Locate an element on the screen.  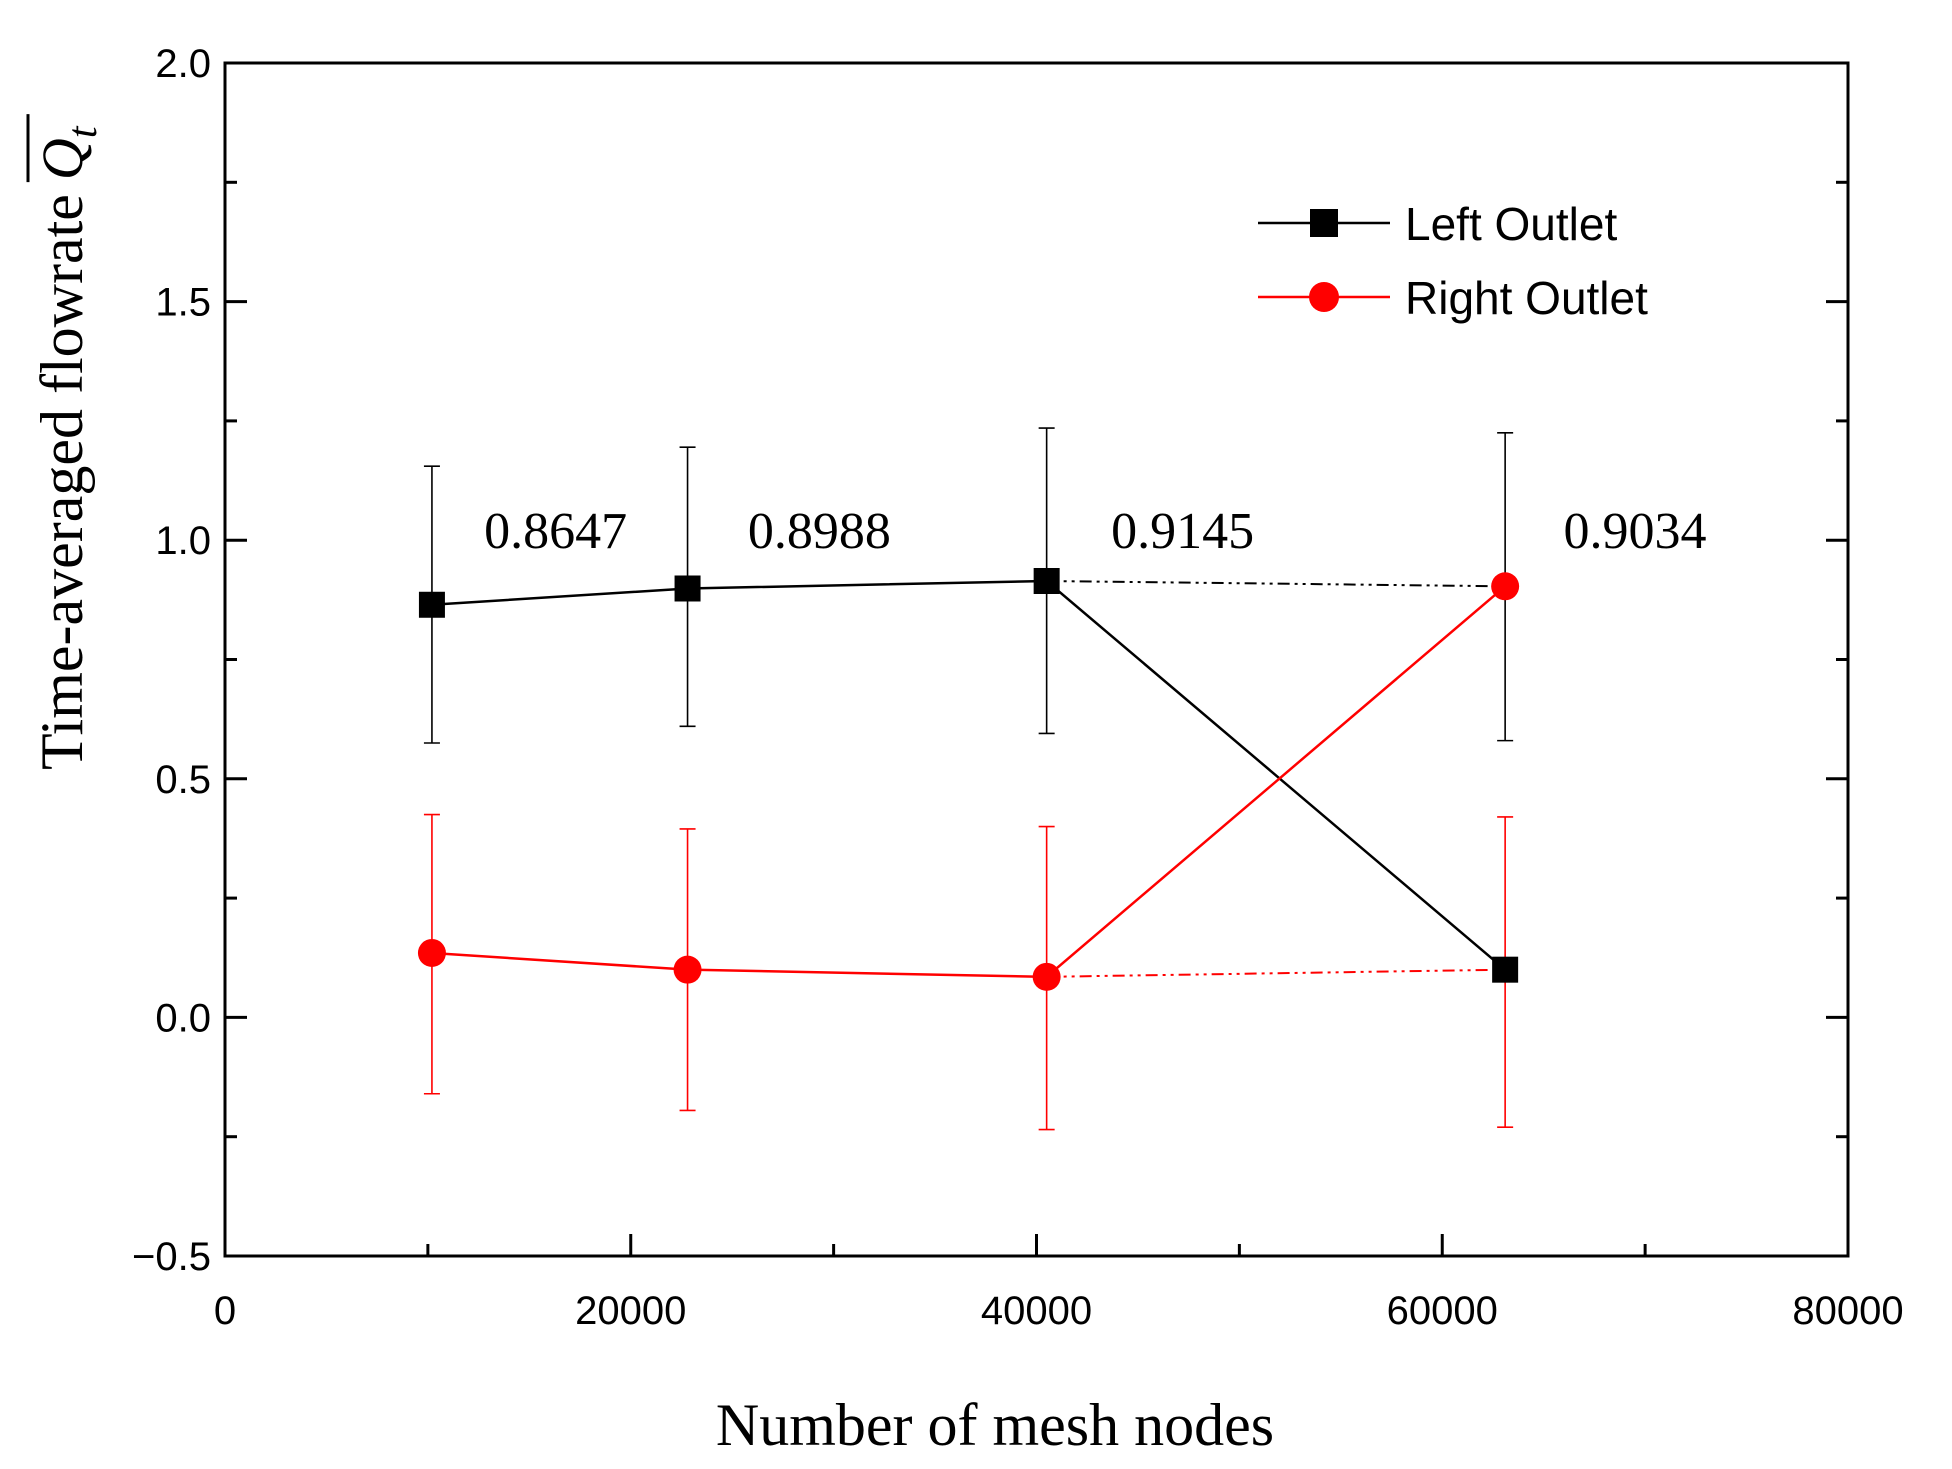
y-tick-label: 0.5 is located at coordinates (183, 780).